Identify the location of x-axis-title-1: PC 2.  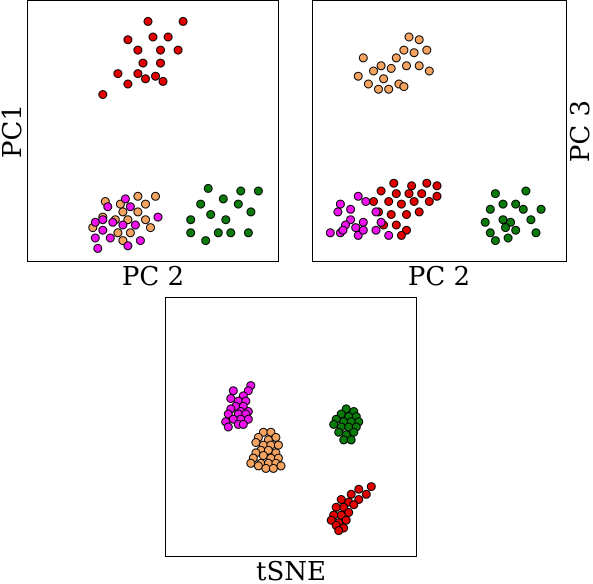
(153, 277).